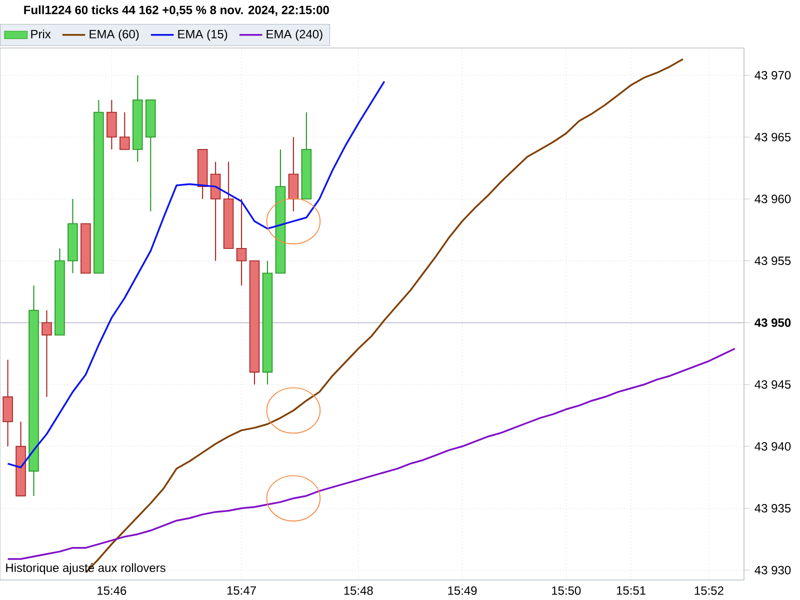  What do you see at coordinates (241, 590) in the screenshot?
I see `x-tick-label: 15:47` at bounding box center [241, 590].